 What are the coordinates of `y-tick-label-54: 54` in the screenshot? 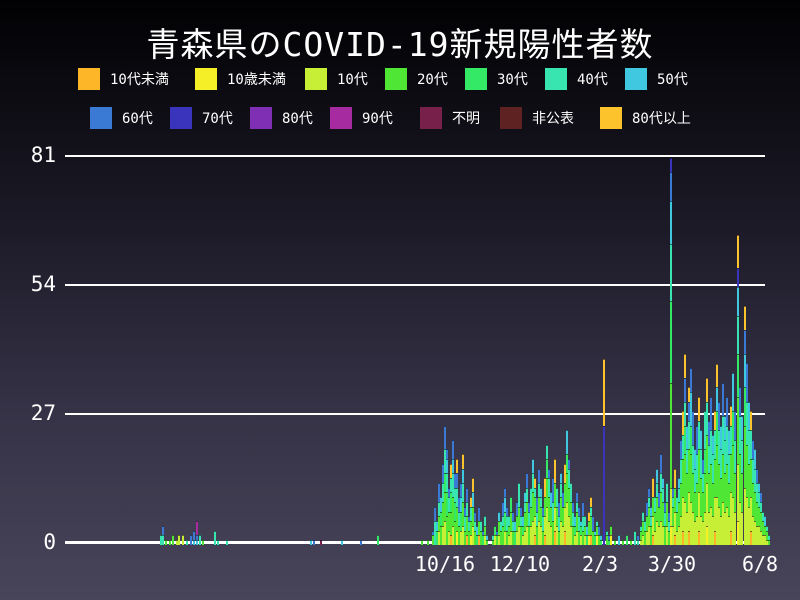 It's located at (43, 284).